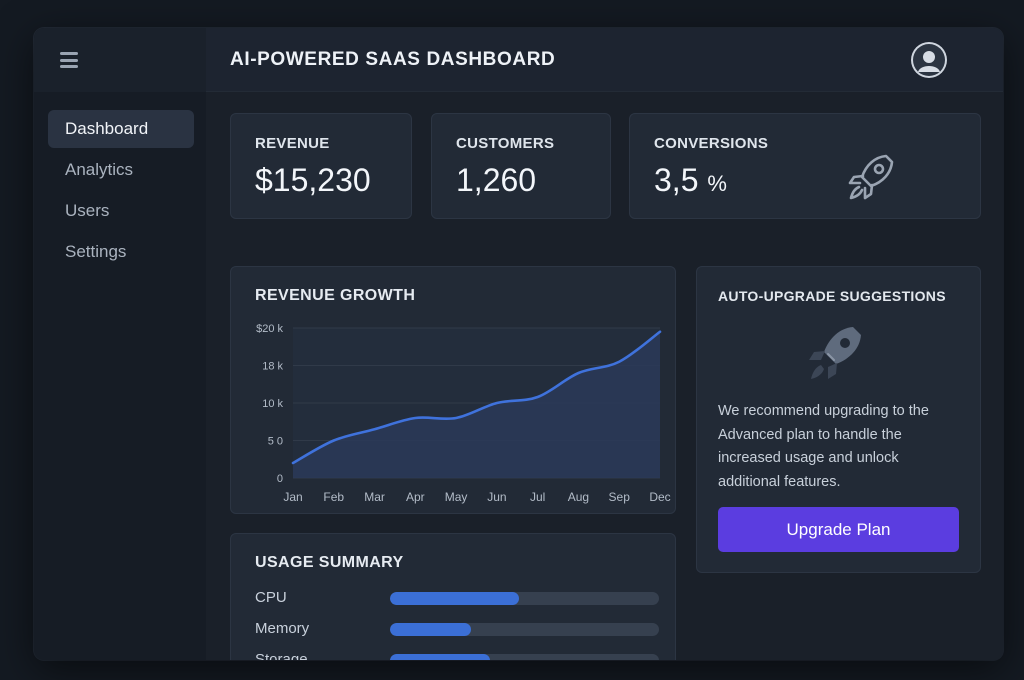 This screenshot has height=680, width=1024. I want to click on sidebar-header, so click(120, 60).